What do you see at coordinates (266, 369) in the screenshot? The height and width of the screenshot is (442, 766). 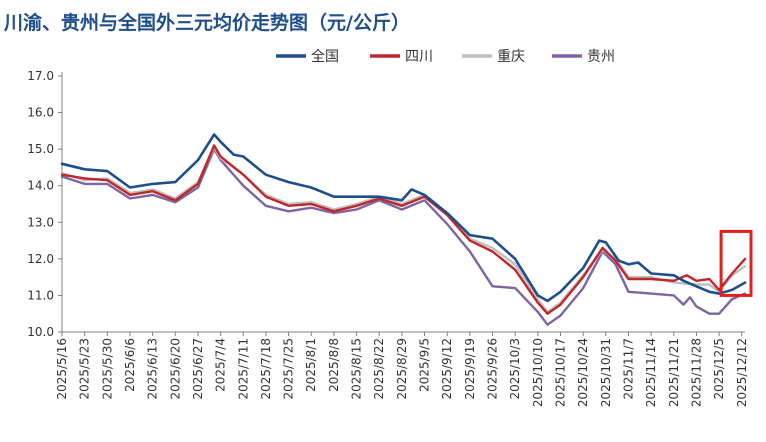 I see `x-tick-label: 2025/7/18` at bounding box center [266, 369].